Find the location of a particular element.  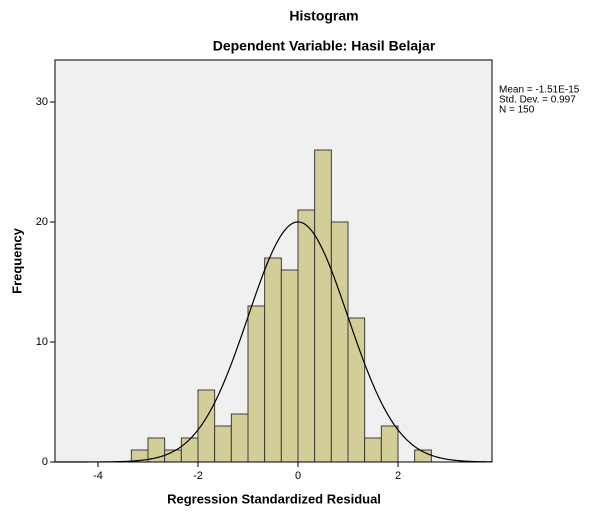

y-axis-label: Frequency is located at coordinates (16, 260).